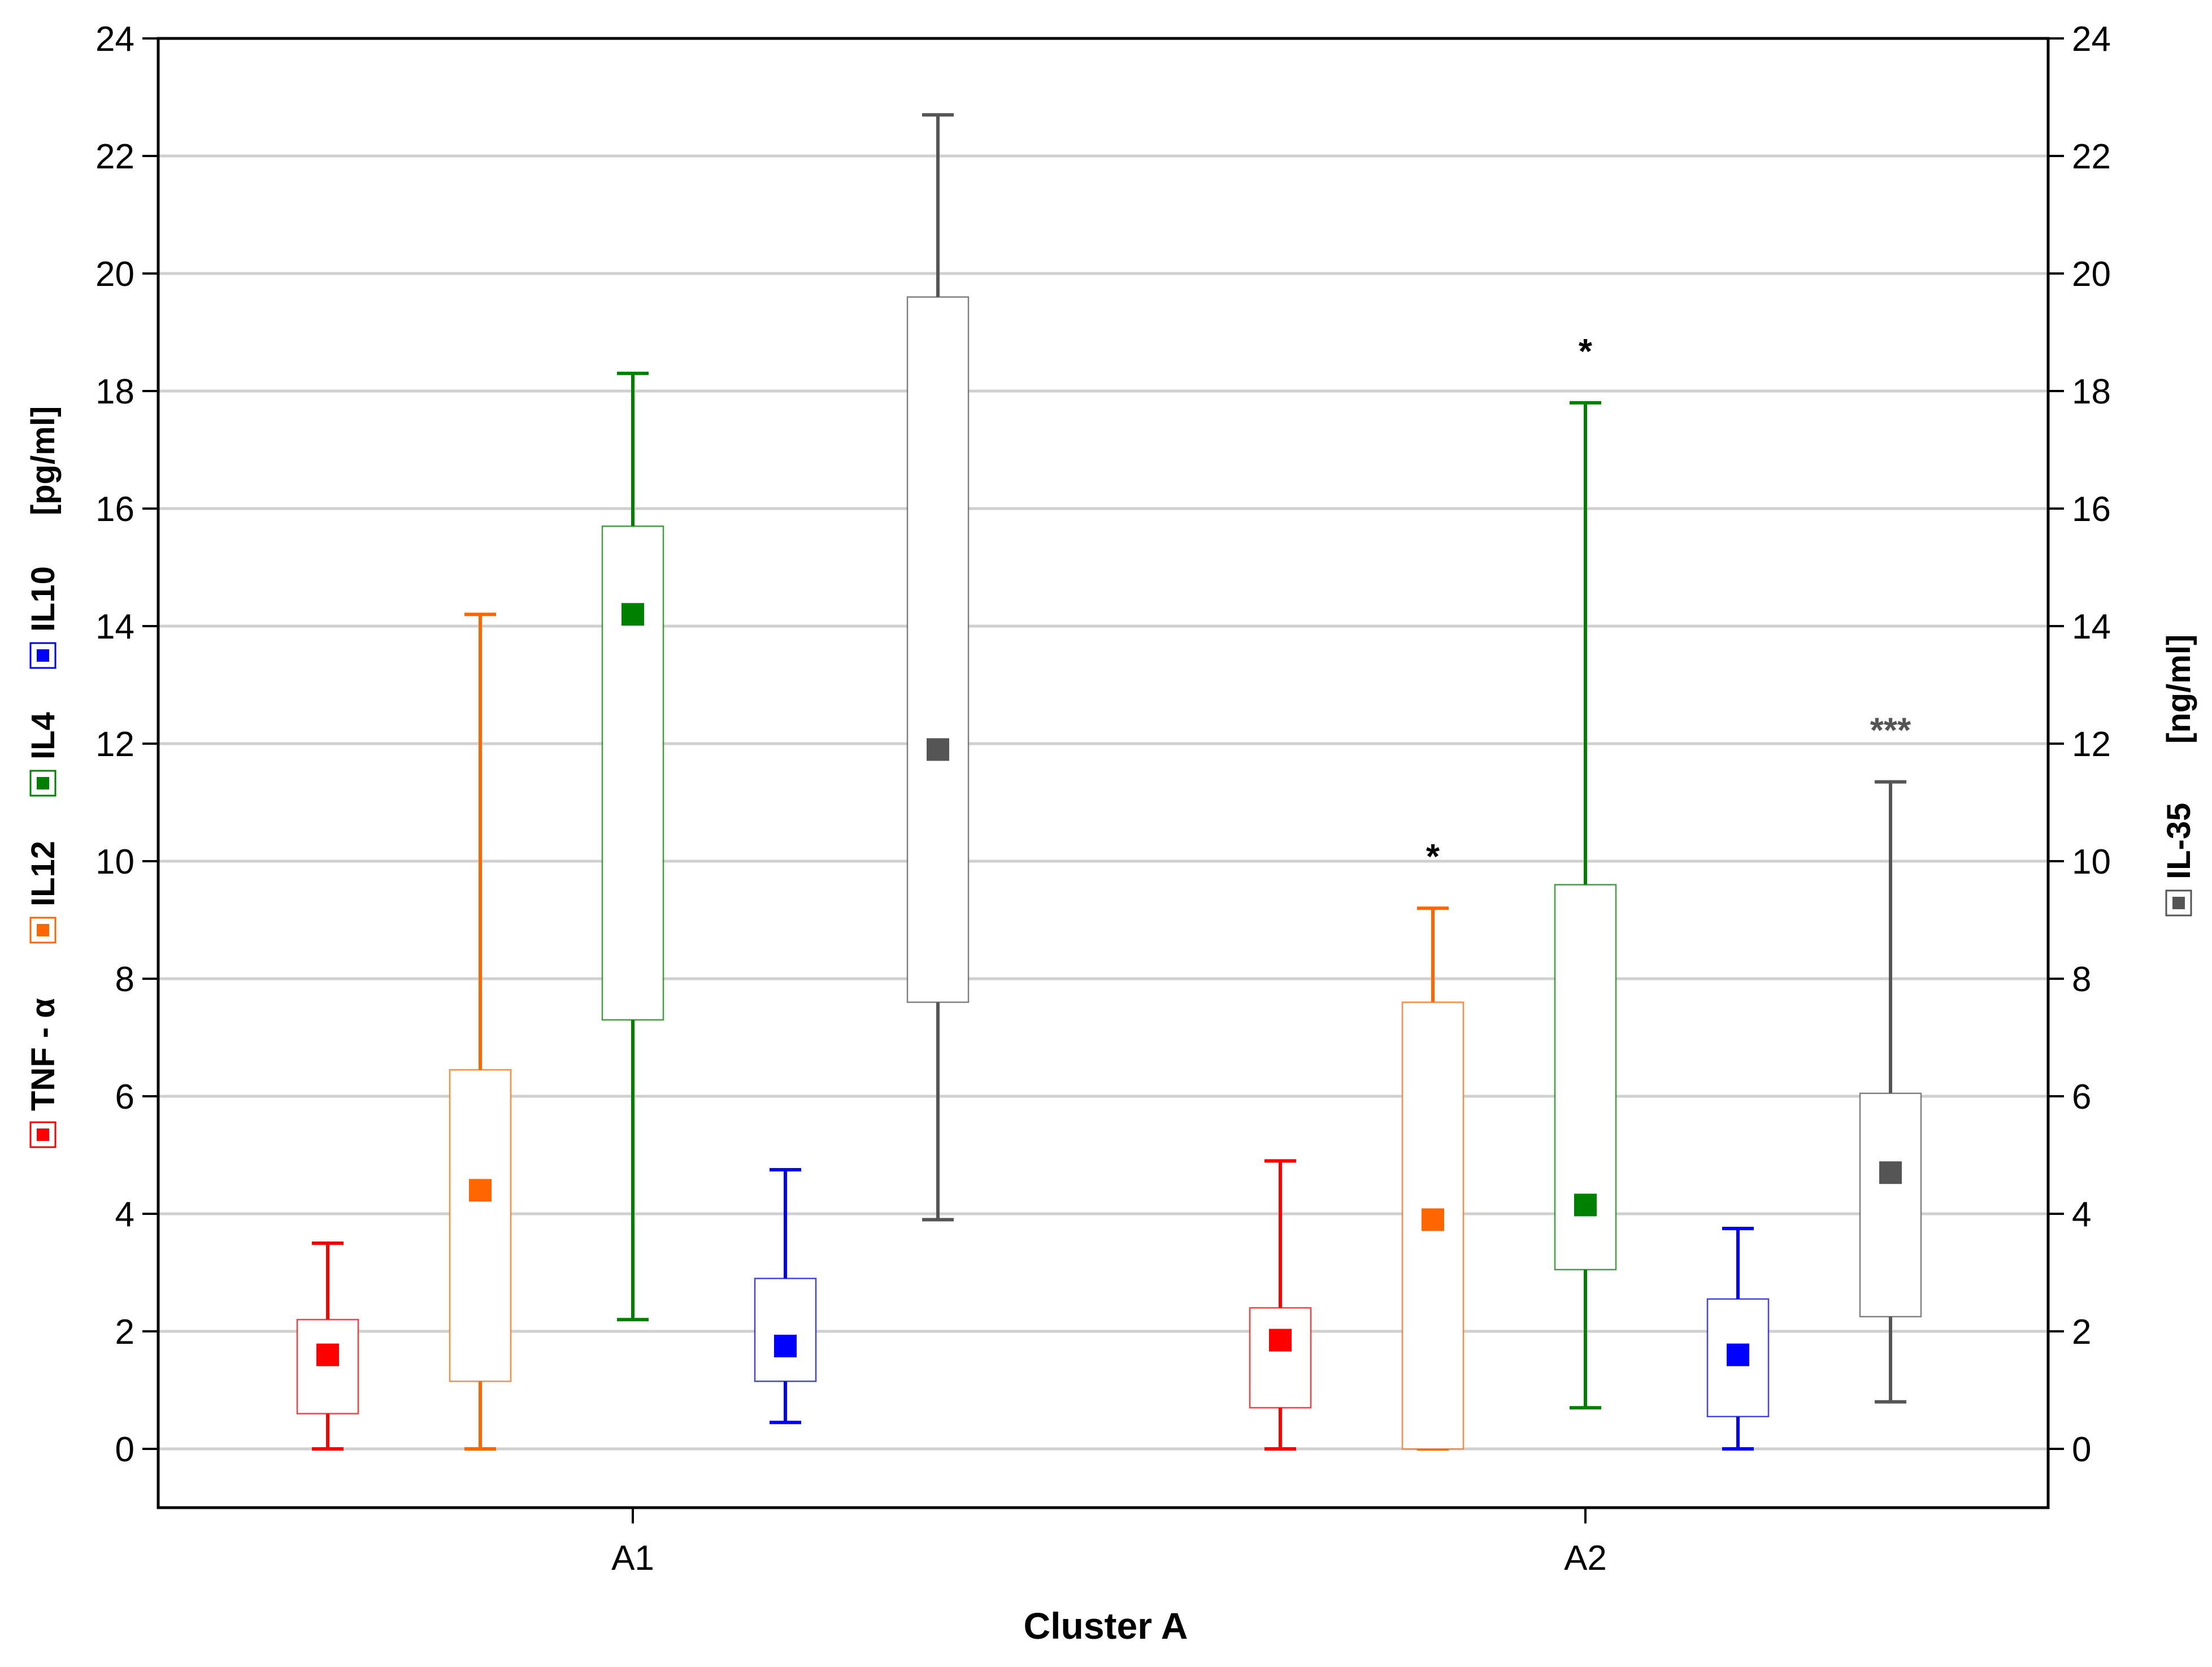 This screenshot has height=1667, width=2212. I want to click on y-tick-label-right: 12, so click(2091, 744).